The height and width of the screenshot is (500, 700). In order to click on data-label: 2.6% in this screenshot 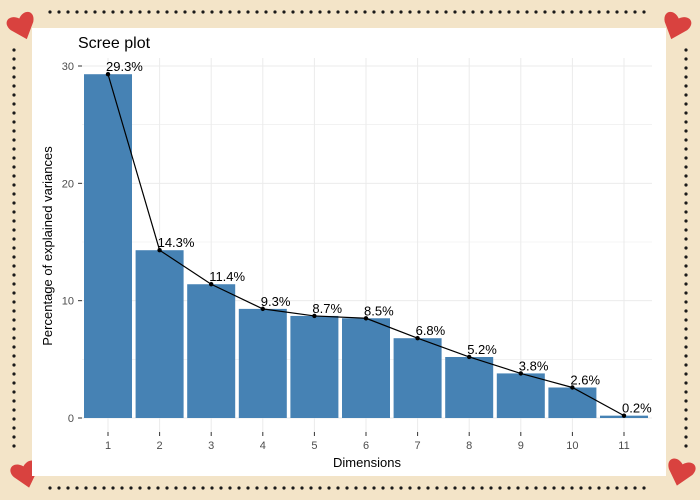, I will do `click(585, 379)`.